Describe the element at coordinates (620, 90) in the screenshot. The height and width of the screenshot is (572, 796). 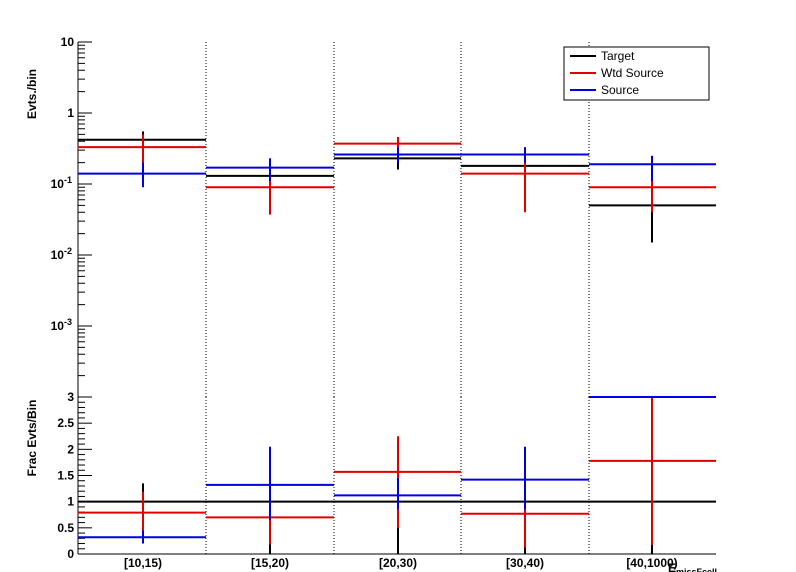
I see `legend-label-source: Source` at that location.